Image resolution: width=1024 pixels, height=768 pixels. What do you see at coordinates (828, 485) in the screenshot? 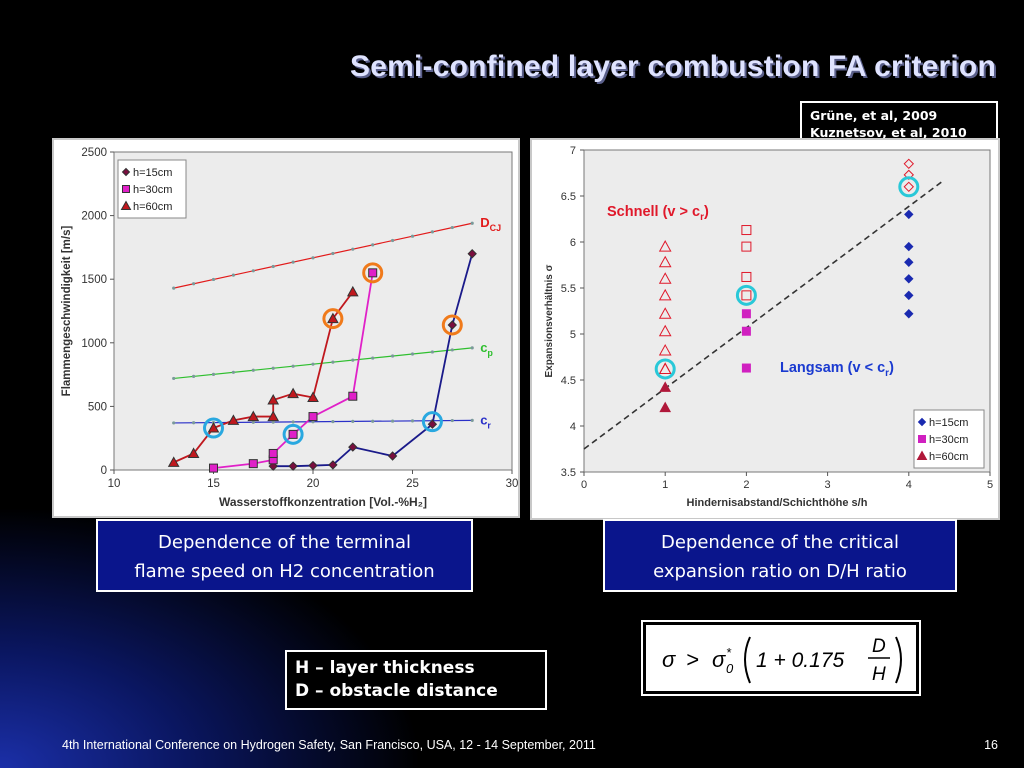
I see `x-tick-label: 3` at bounding box center [828, 485].